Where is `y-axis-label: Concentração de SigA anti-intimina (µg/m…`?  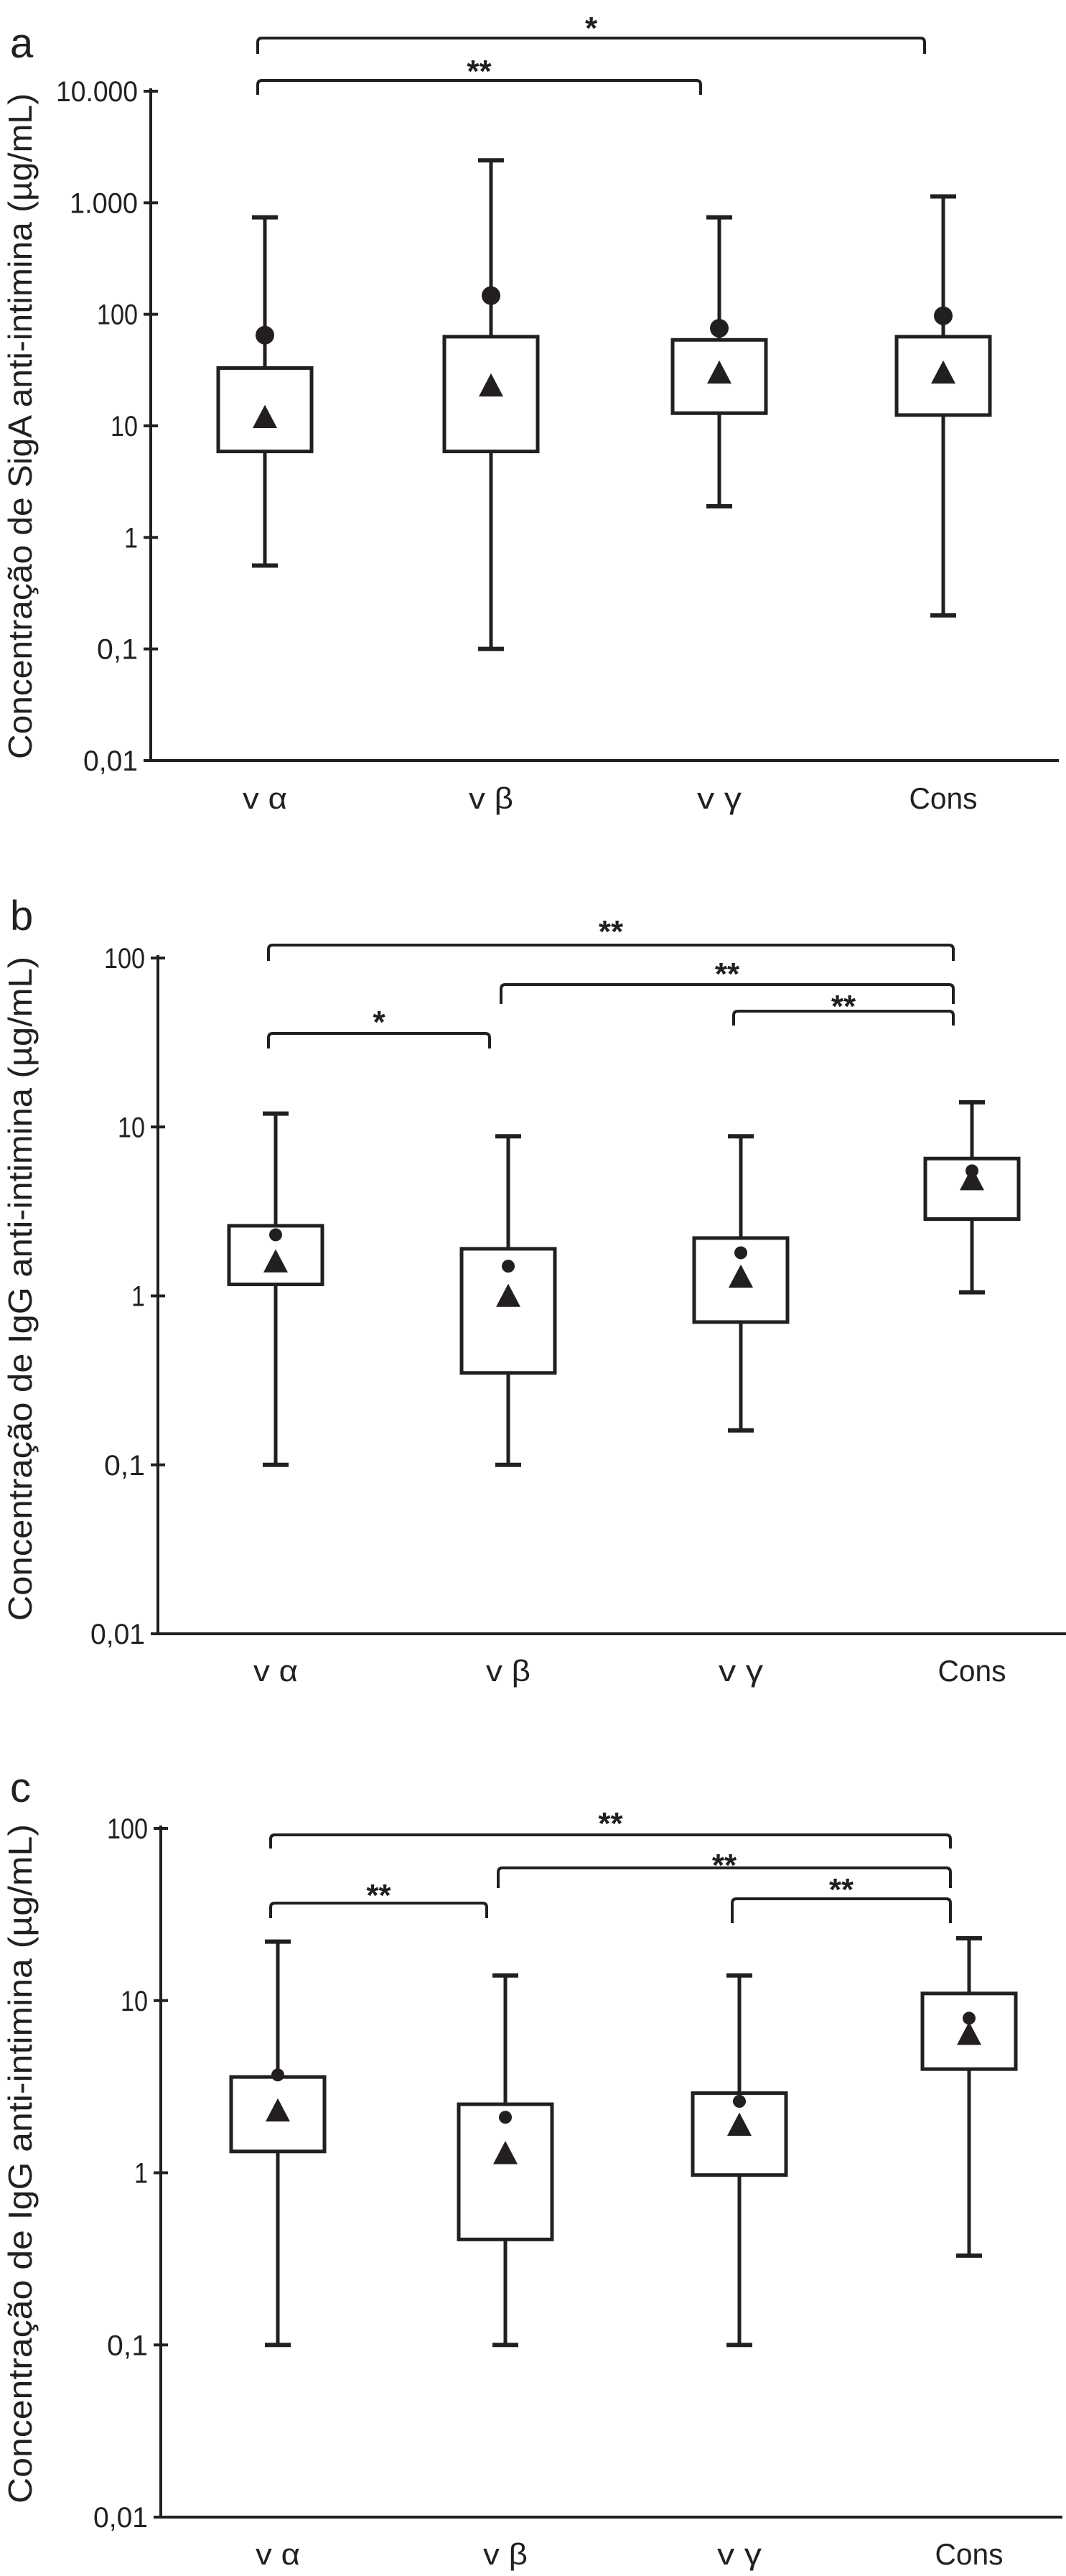 y-axis-label: Concentração de SigA anti-intimina (µg/m… is located at coordinates (20, 426).